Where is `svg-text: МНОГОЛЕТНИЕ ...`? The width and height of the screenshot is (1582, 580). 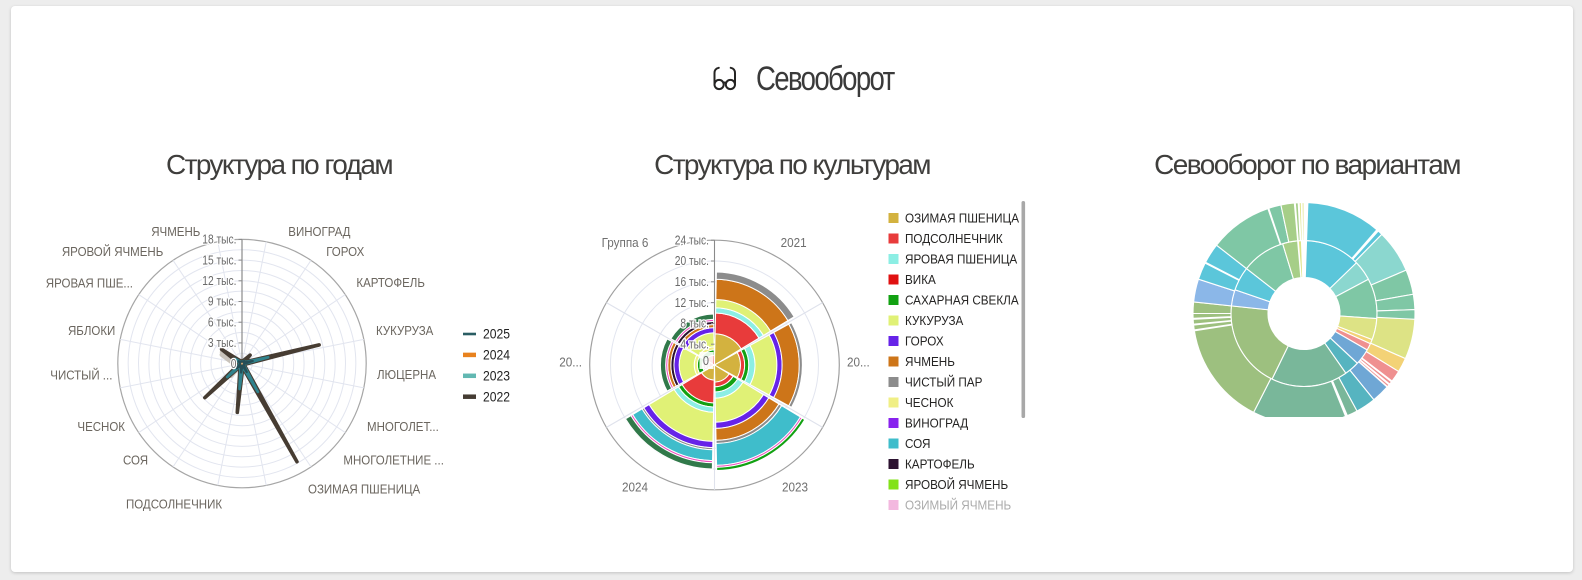
svg-text: МНОГОЛЕТНИЕ ... is located at coordinates (393, 460).